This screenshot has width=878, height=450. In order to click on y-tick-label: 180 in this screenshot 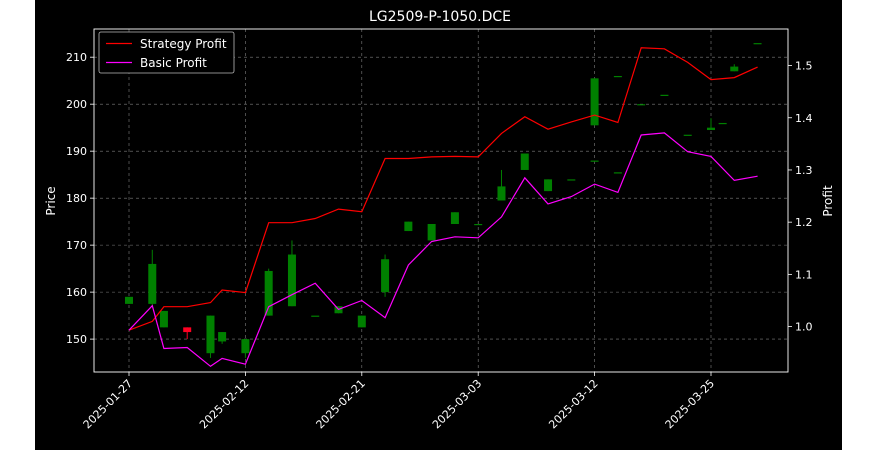, I will do `click(76, 198)`.